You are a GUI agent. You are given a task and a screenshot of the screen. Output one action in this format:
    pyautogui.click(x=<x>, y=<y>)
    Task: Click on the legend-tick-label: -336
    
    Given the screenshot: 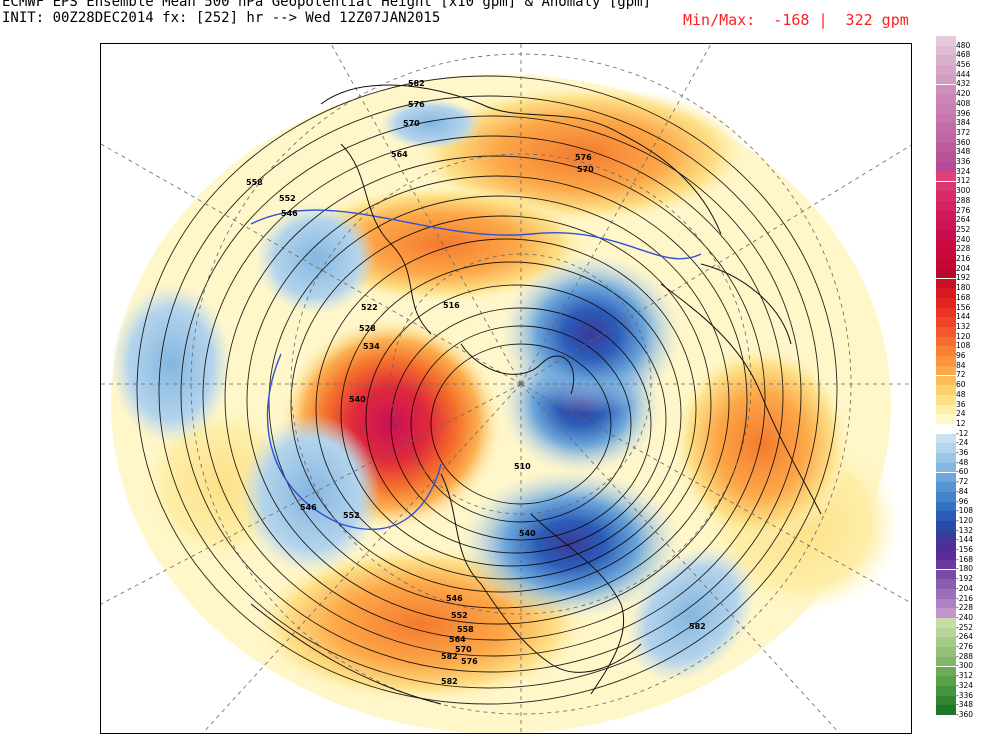 What is the action you would take?
    pyautogui.click(x=965, y=695)
    